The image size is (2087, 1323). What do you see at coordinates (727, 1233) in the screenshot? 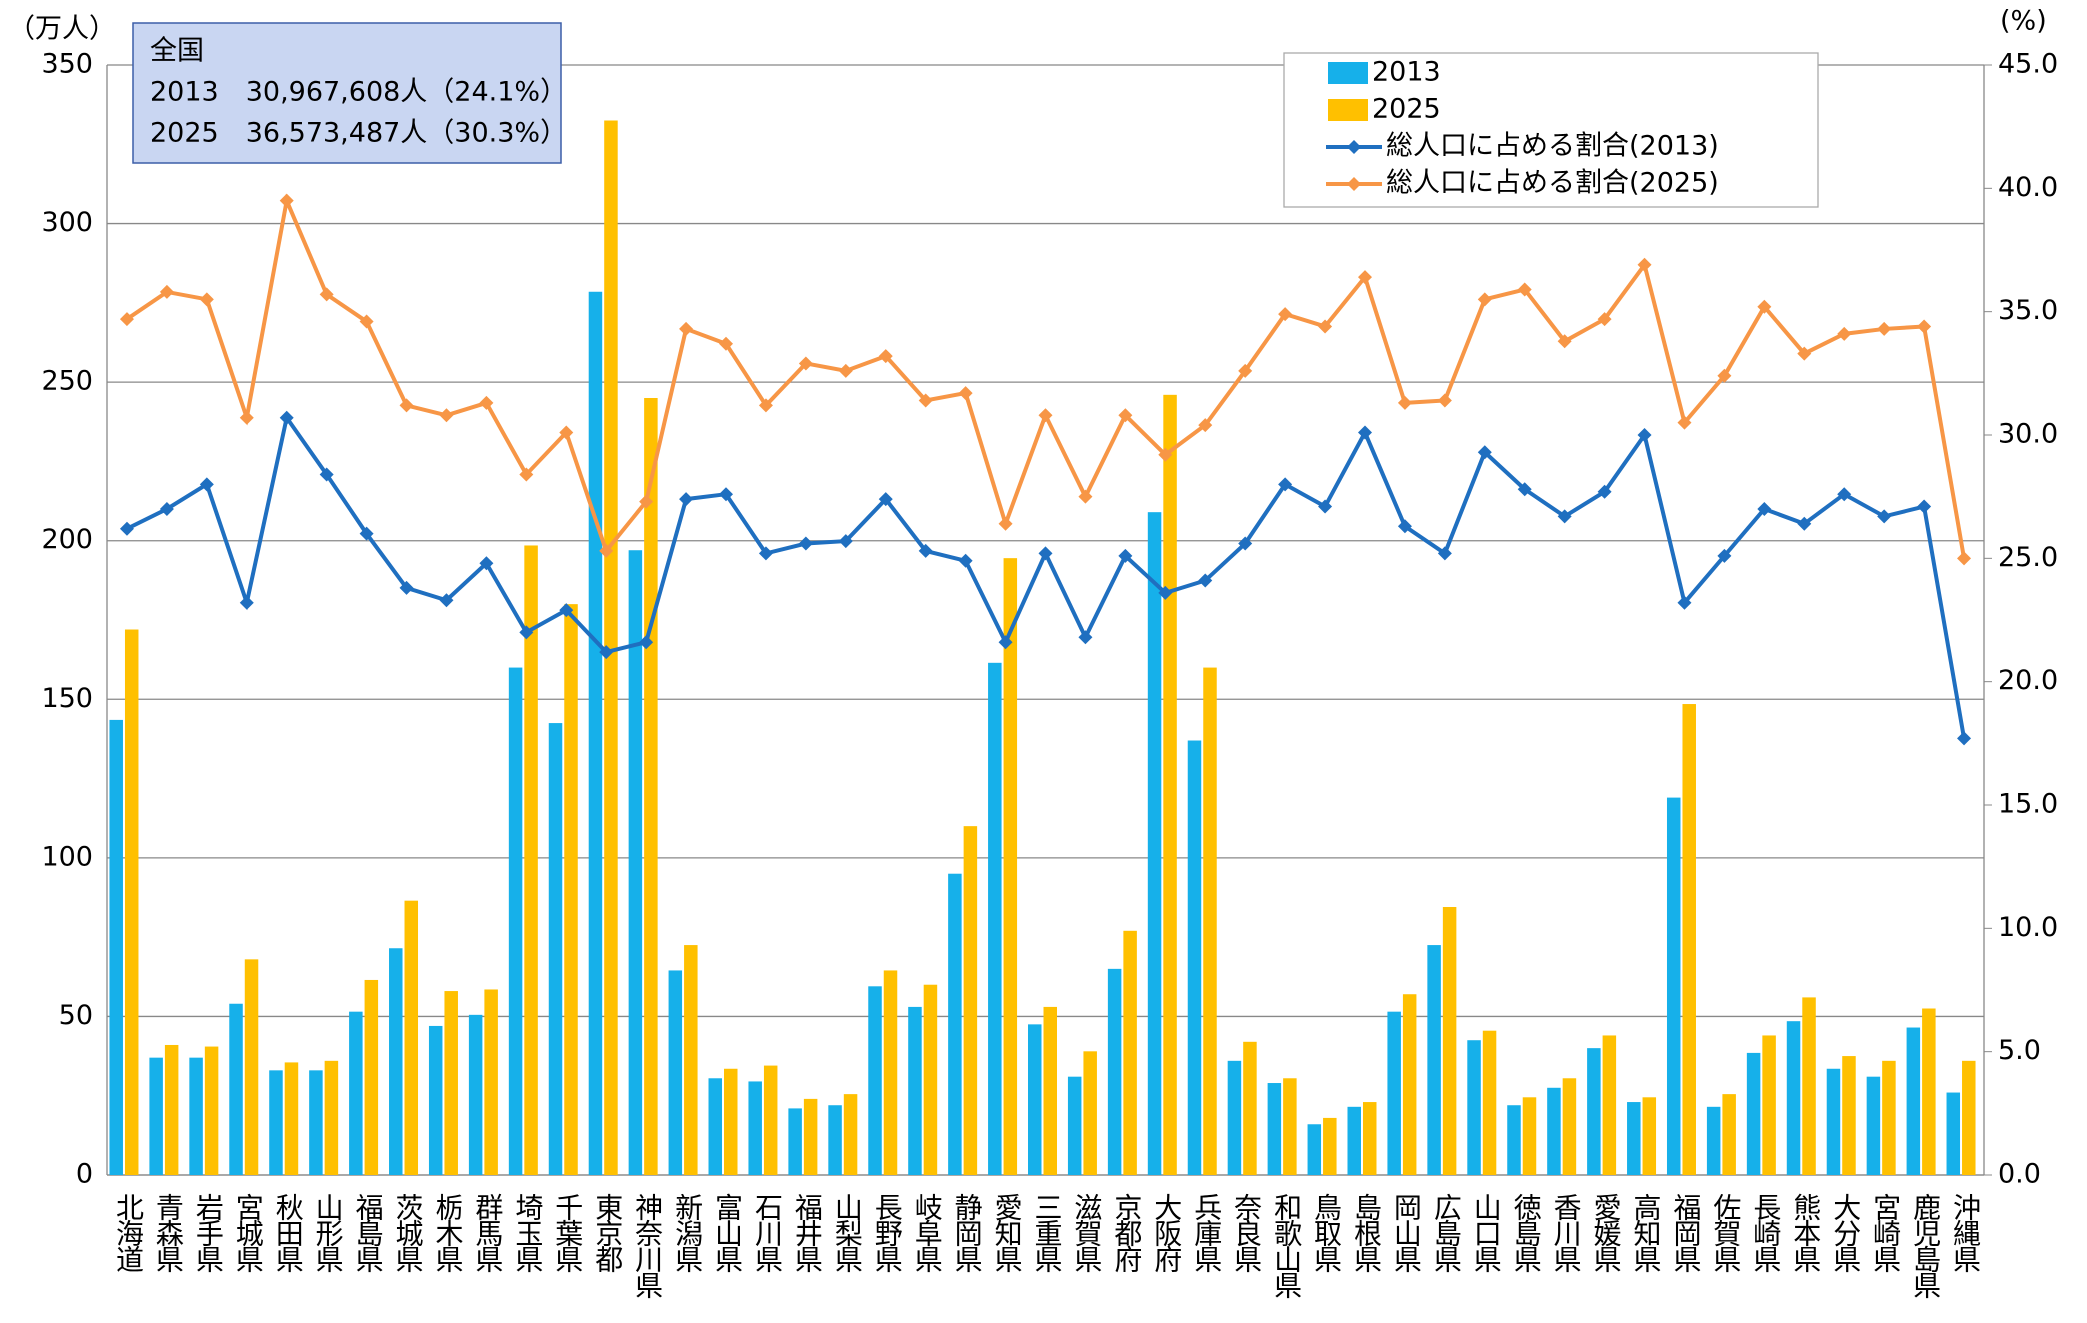
I see `x-tick-label: 富山県` at bounding box center [727, 1233].